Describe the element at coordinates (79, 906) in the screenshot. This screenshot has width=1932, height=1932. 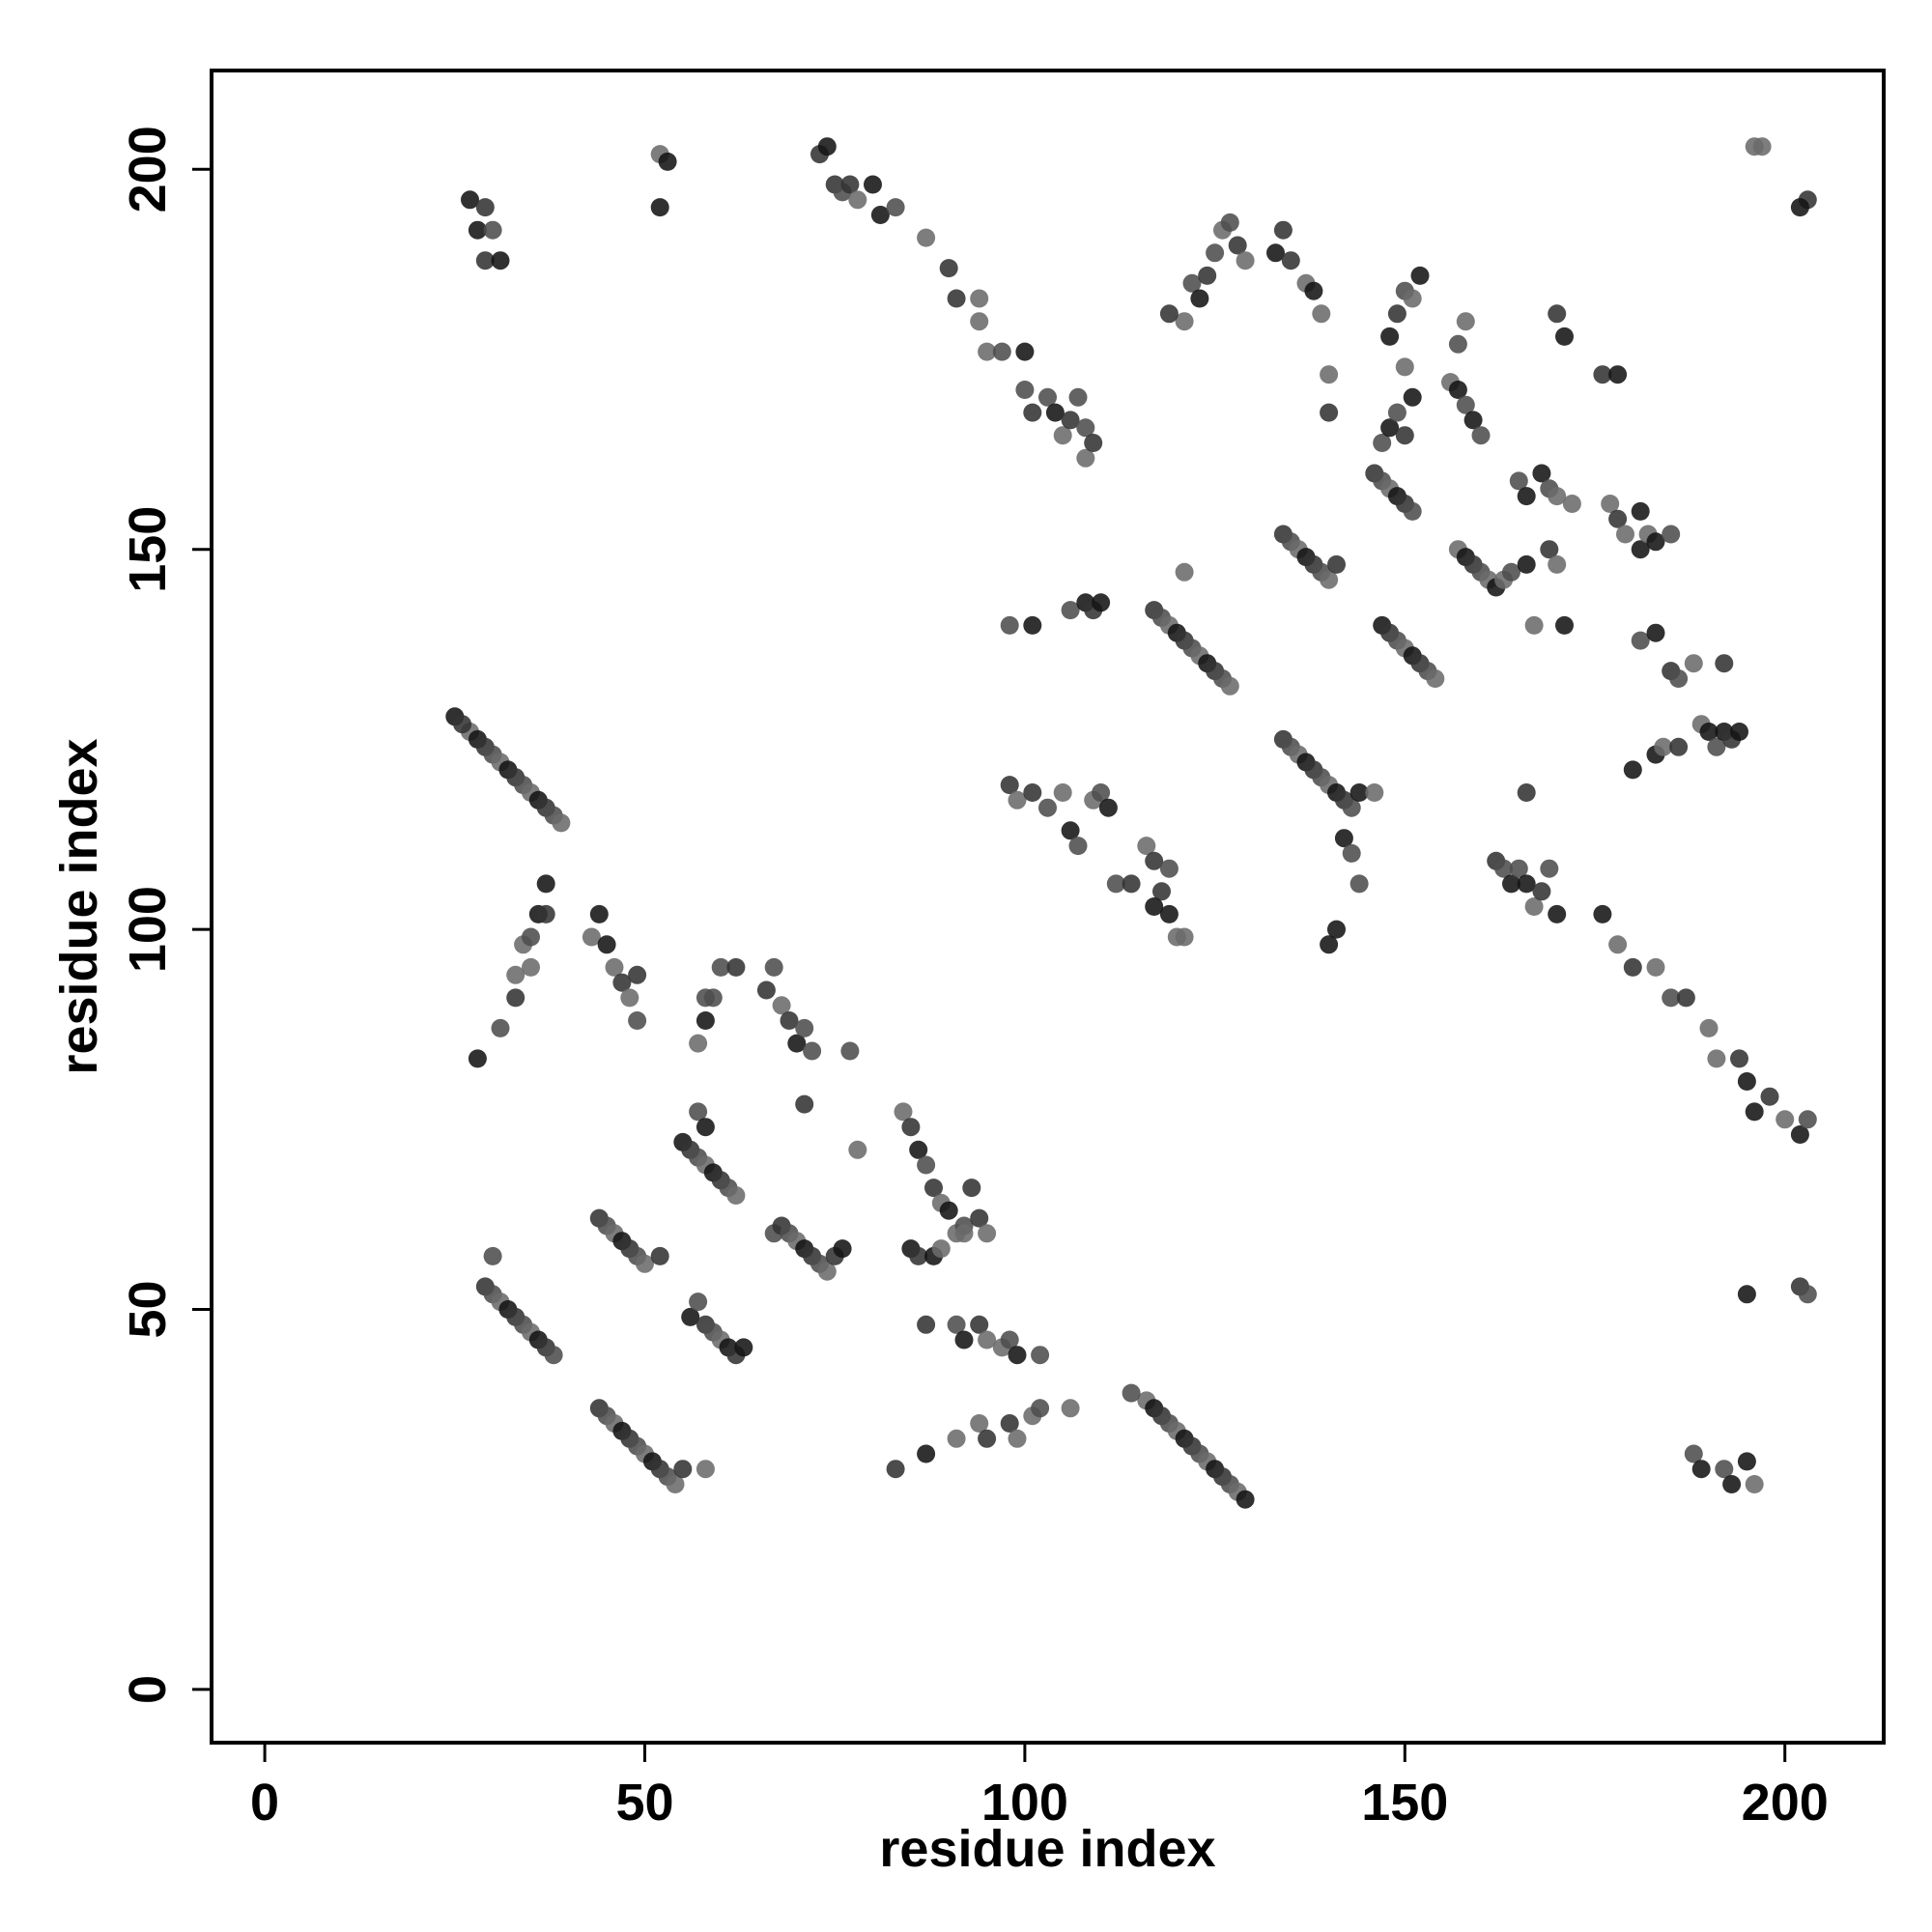
I see `y-axis-title: residue index` at that location.